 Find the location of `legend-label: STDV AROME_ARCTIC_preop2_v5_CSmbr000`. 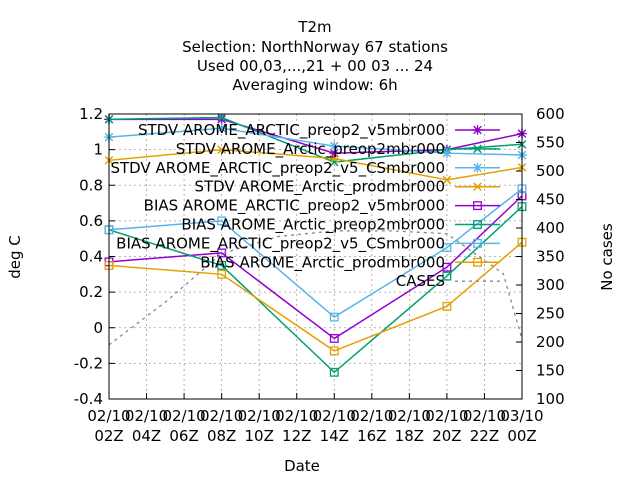

legend-label: STDV AROME_ARCTIC_preop2_v5_CSmbr000 is located at coordinates (277, 168).